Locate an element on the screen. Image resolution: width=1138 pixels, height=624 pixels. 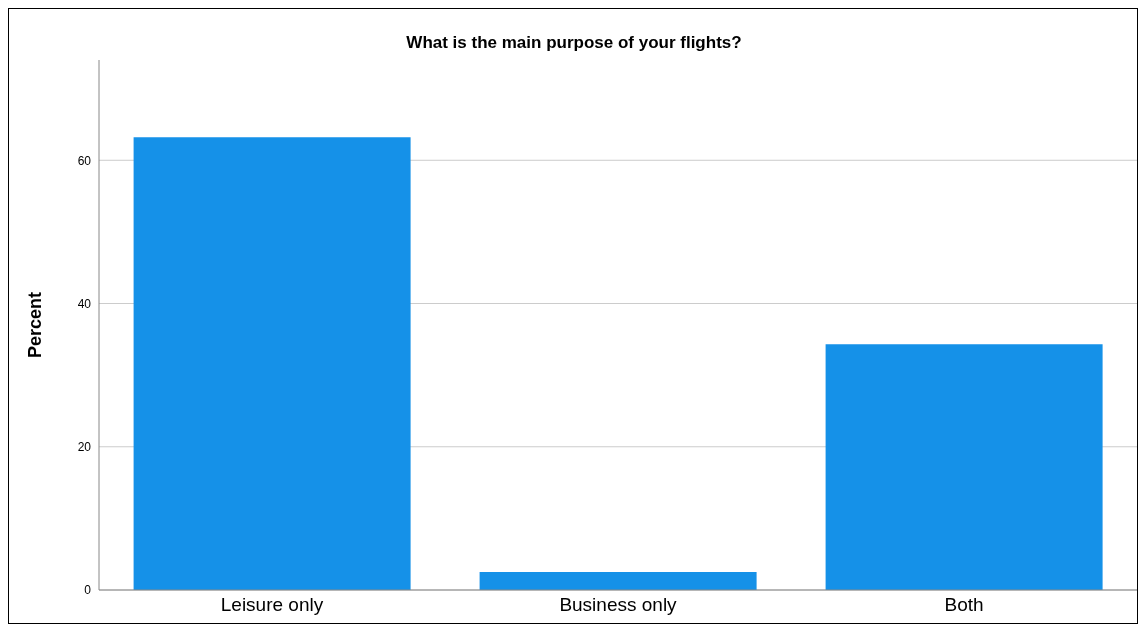
y-tick-label: 60 is located at coordinates (84, 160).